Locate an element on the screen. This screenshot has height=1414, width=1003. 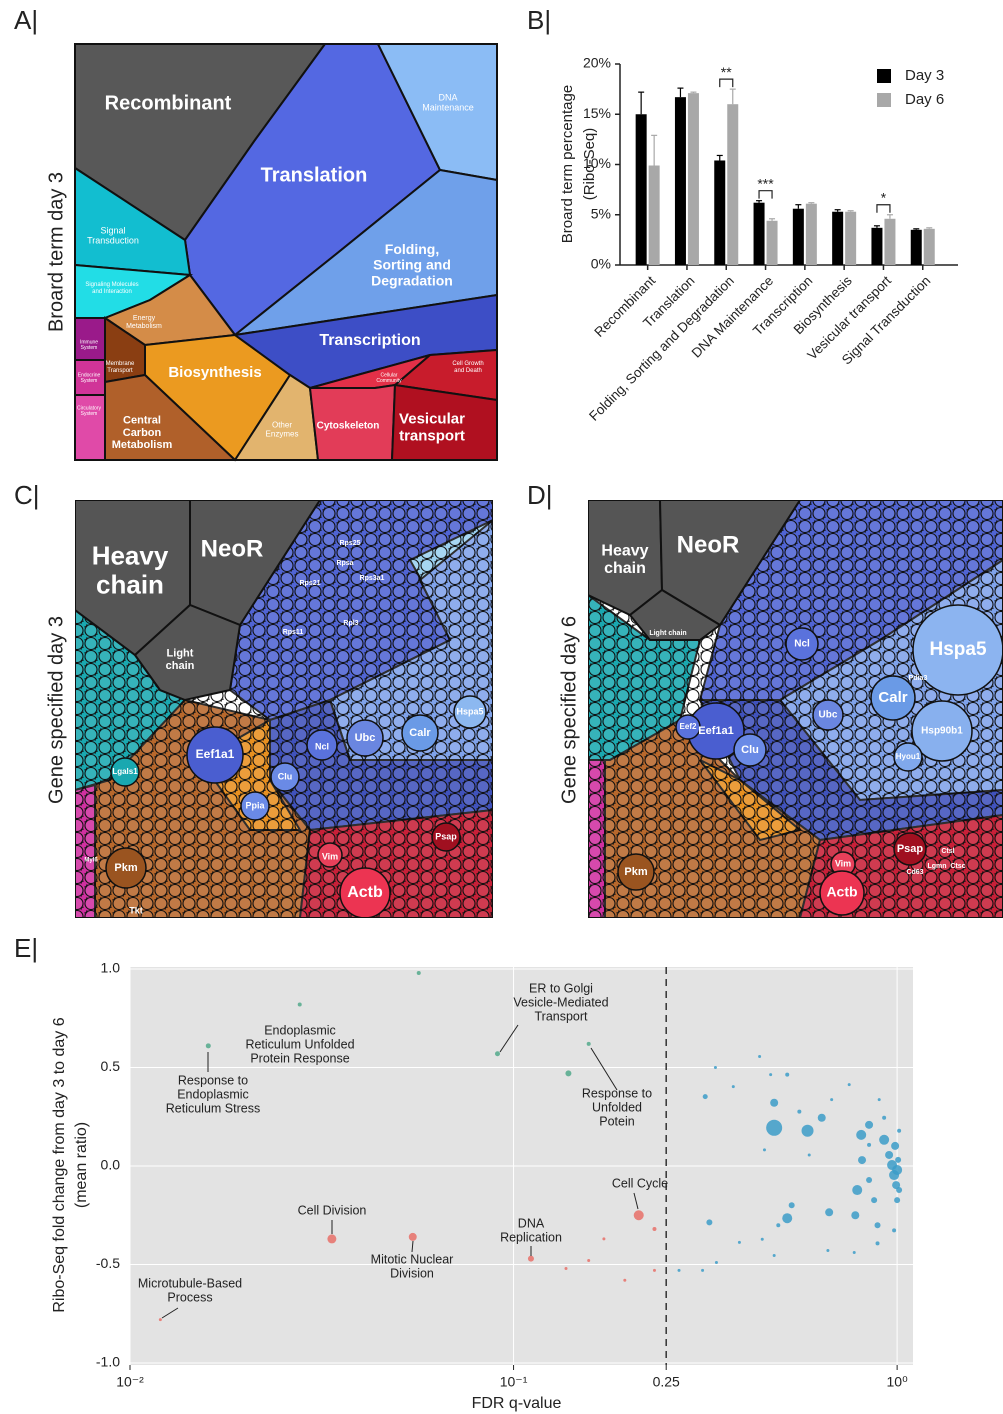
region-label: Clu is located at coordinates (285, 776).